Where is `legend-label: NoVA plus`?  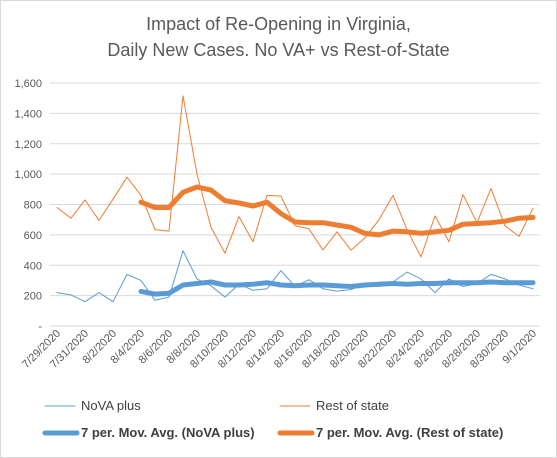 legend-label: NoVA plus is located at coordinates (111, 405).